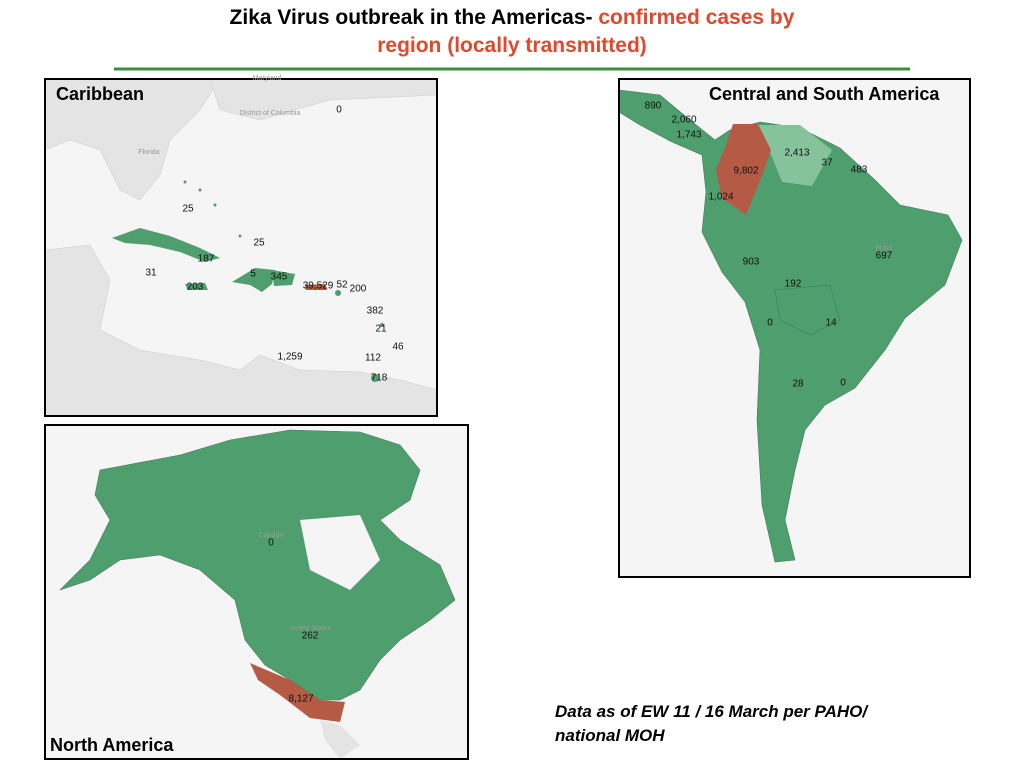 The width and height of the screenshot is (1024, 768). What do you see at coordinates (688, 135) in the screenshot?
I see `case-count: 1,743` at bounding box center [688, 135].